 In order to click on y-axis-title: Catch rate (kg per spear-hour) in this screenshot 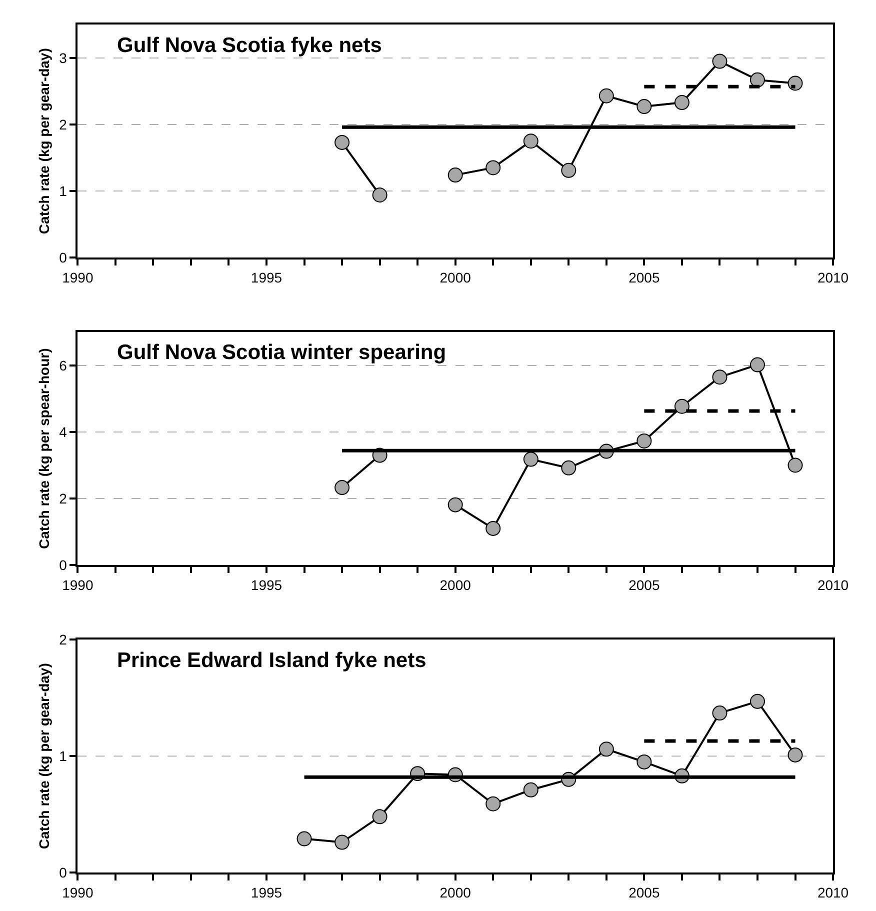, I will do `click(44, 448)`.